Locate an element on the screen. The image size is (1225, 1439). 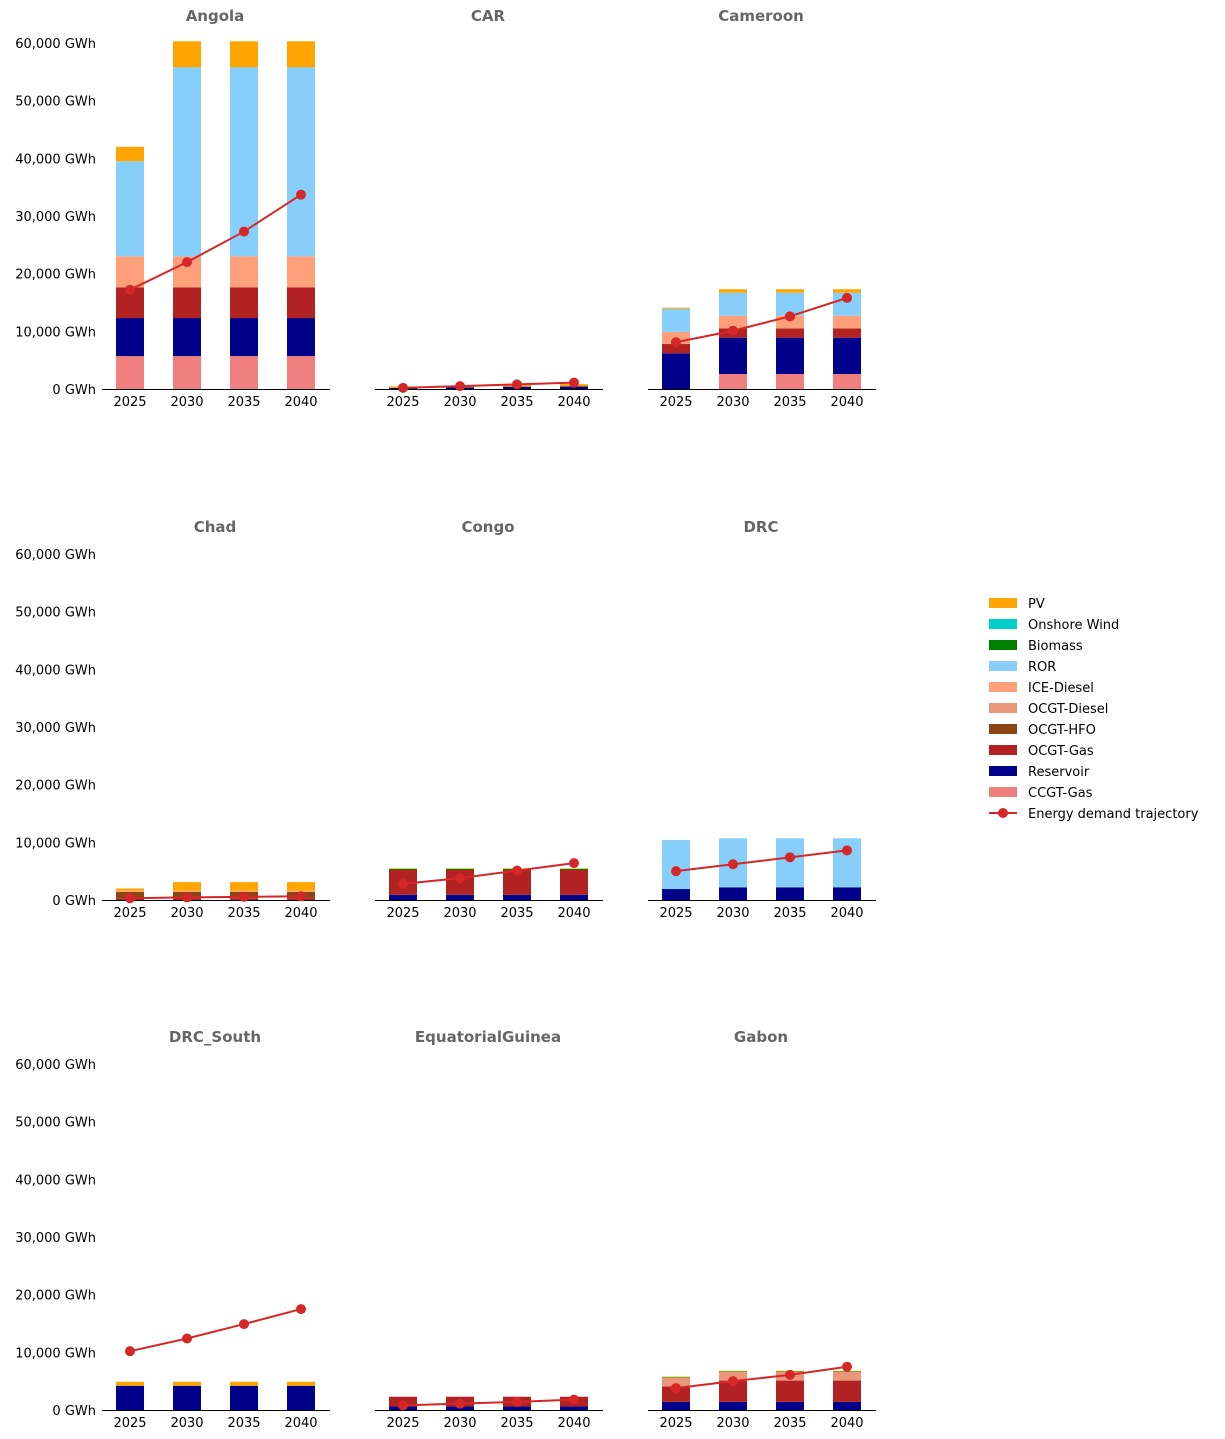
panel-title: Cameroon is located at coordinates (761, 16).